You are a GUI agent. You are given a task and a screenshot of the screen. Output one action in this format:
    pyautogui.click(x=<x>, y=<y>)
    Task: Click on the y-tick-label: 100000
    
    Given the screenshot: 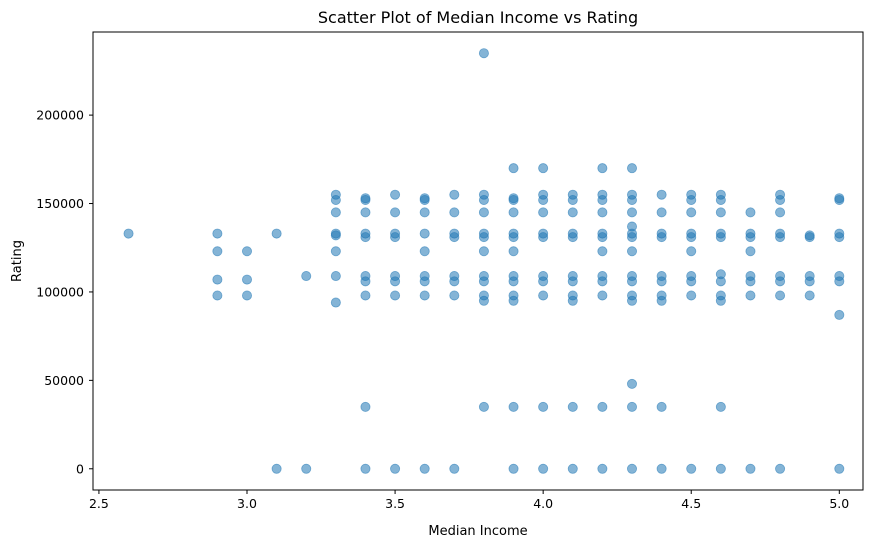 What is the action you would take?
    pyautogui.click(x=60, y=291)
    